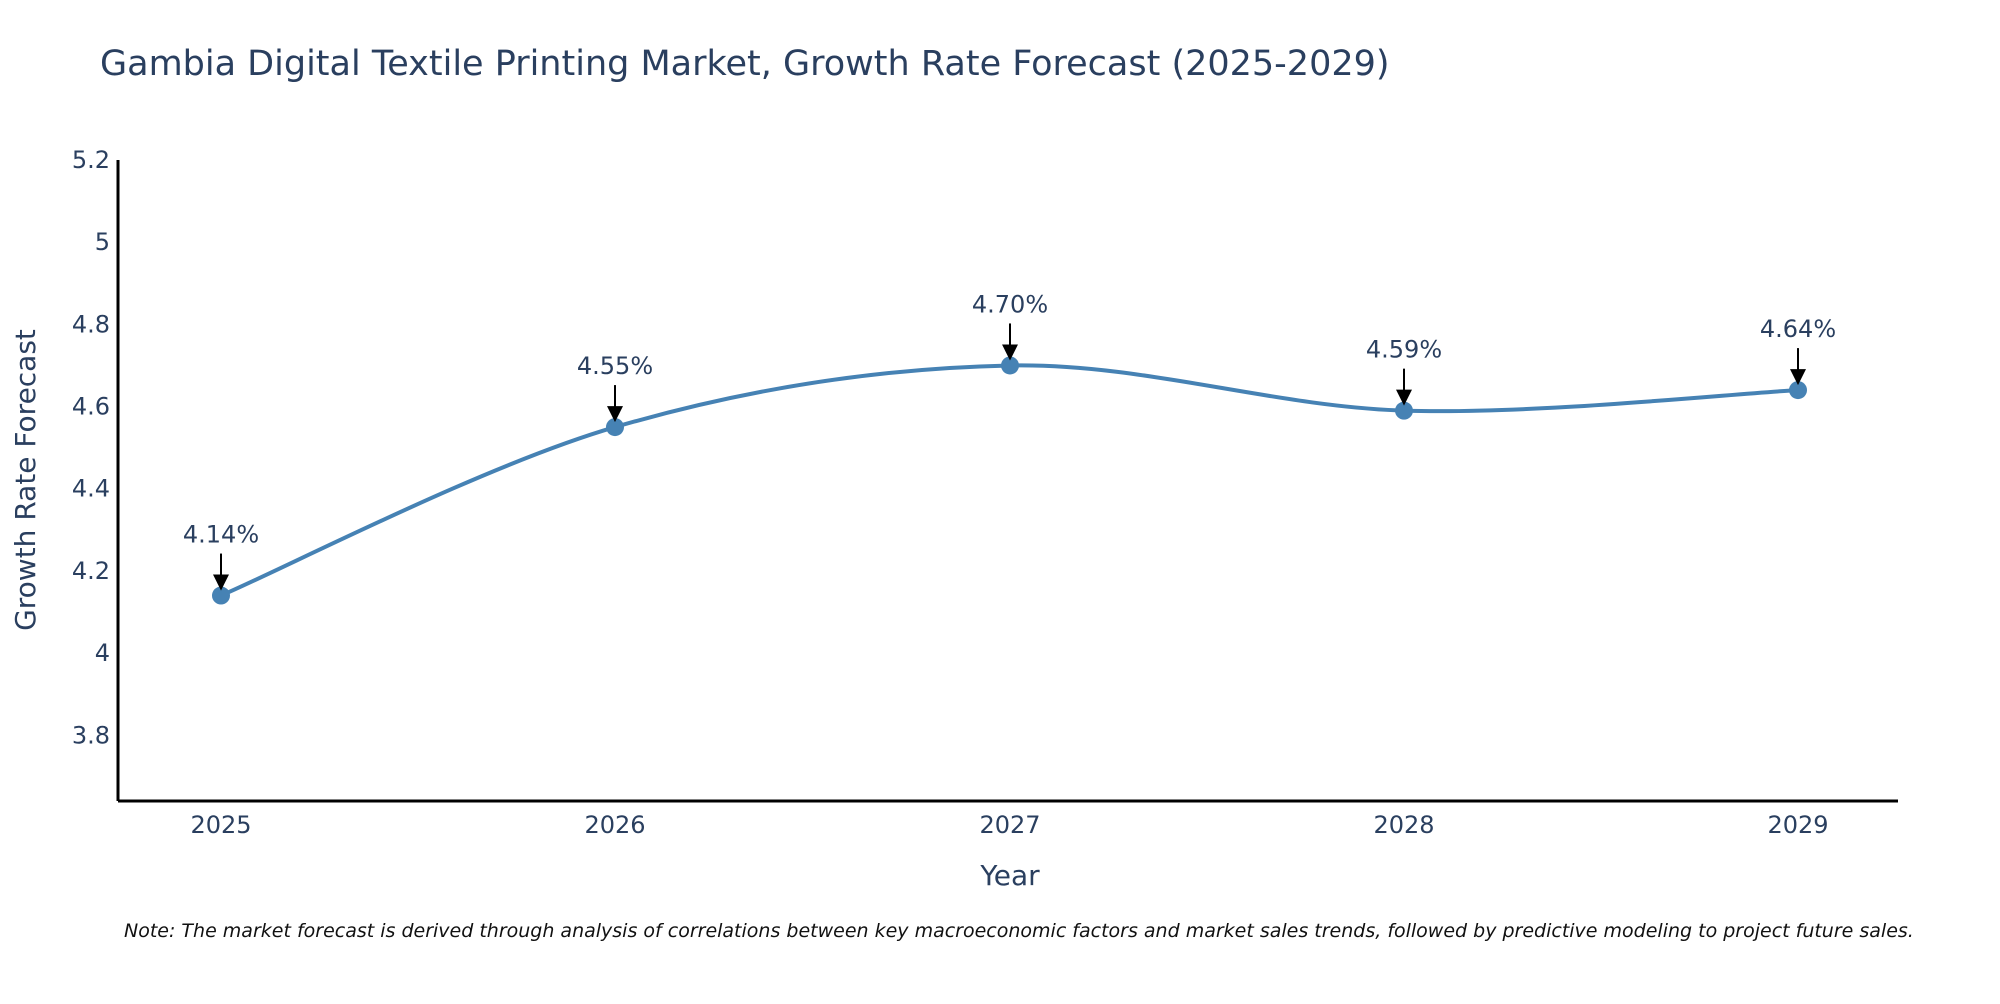 This screenshot has width=2000, height=1004. Describe the element at coordinates (1797, 825) in the screenshot. I see `x-tick-label: 2029` at that location.